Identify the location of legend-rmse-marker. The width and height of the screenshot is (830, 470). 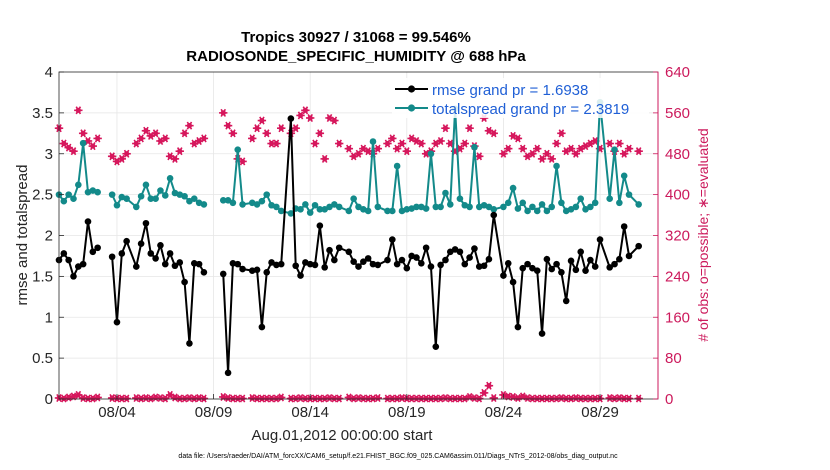
(411, 89).